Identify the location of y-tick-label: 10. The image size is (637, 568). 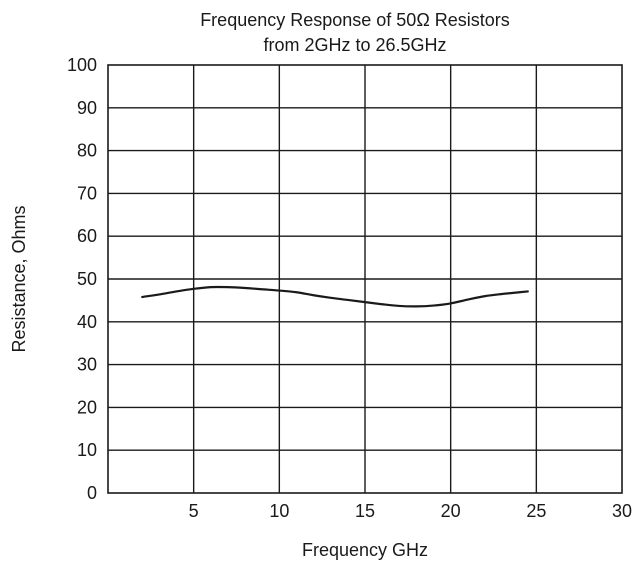
(87, 450).